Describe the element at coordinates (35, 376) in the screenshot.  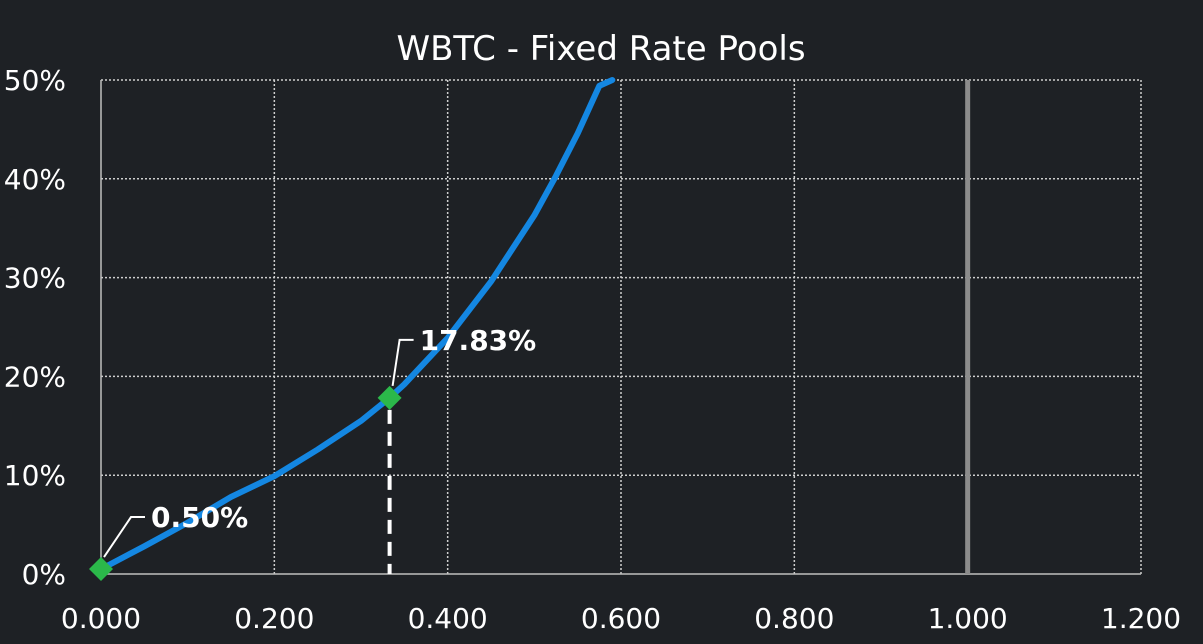
I see `y-tick-label: 20%` at that location.